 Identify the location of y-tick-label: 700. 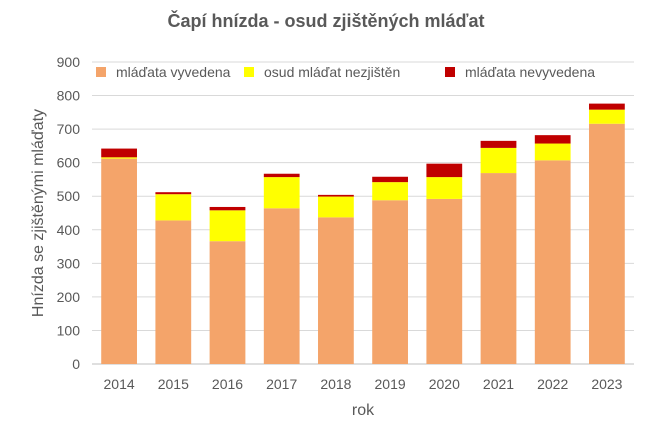
(69, 129).